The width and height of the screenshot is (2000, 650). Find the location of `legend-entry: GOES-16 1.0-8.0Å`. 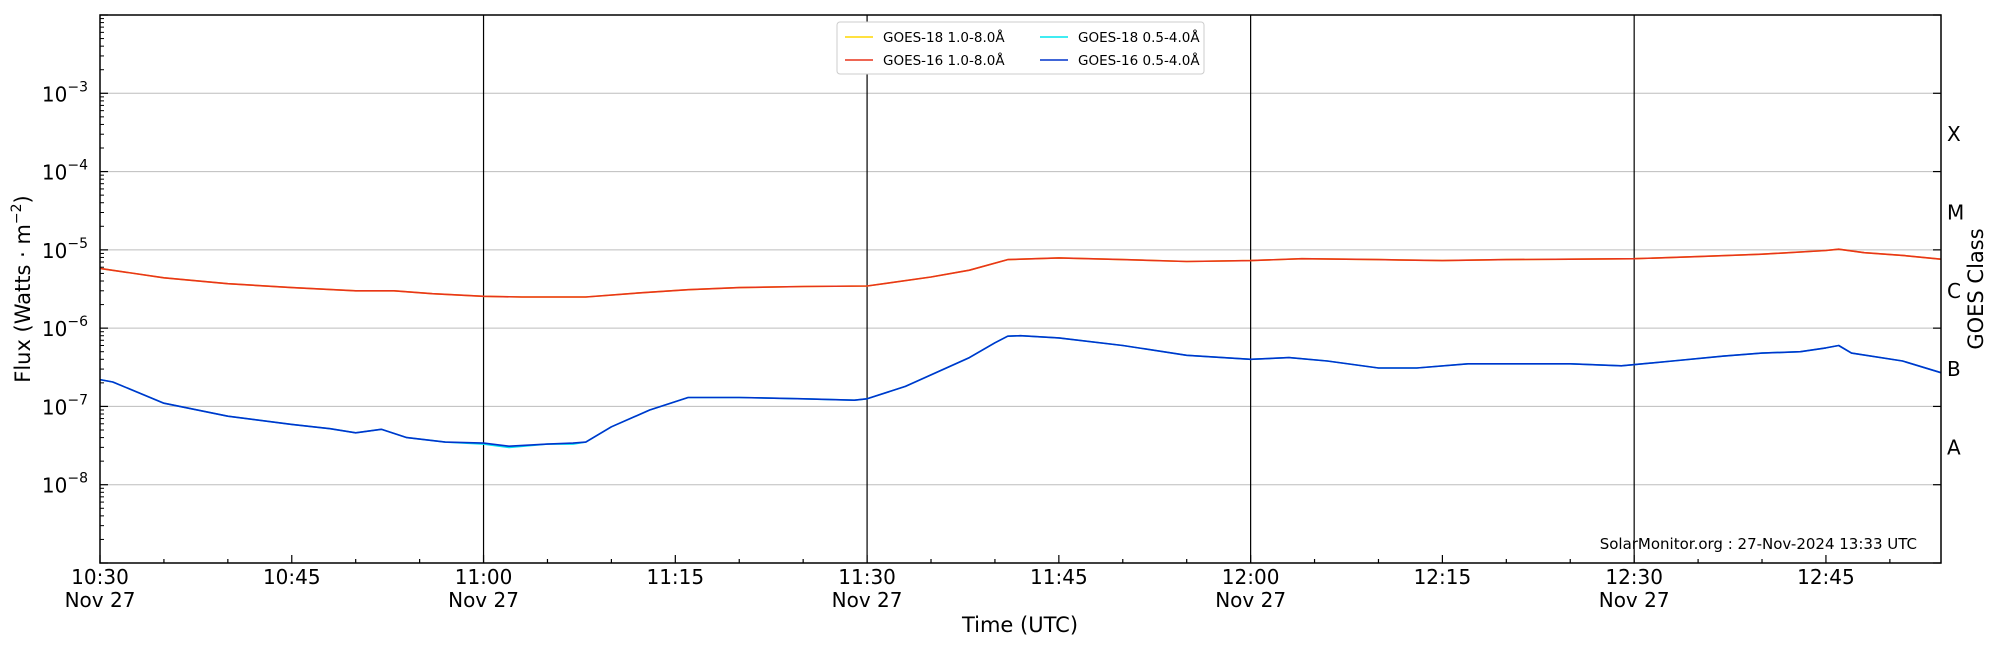

legend-entry: GOES-16 1.0-8.0Å is located at coordinates (944, 60).